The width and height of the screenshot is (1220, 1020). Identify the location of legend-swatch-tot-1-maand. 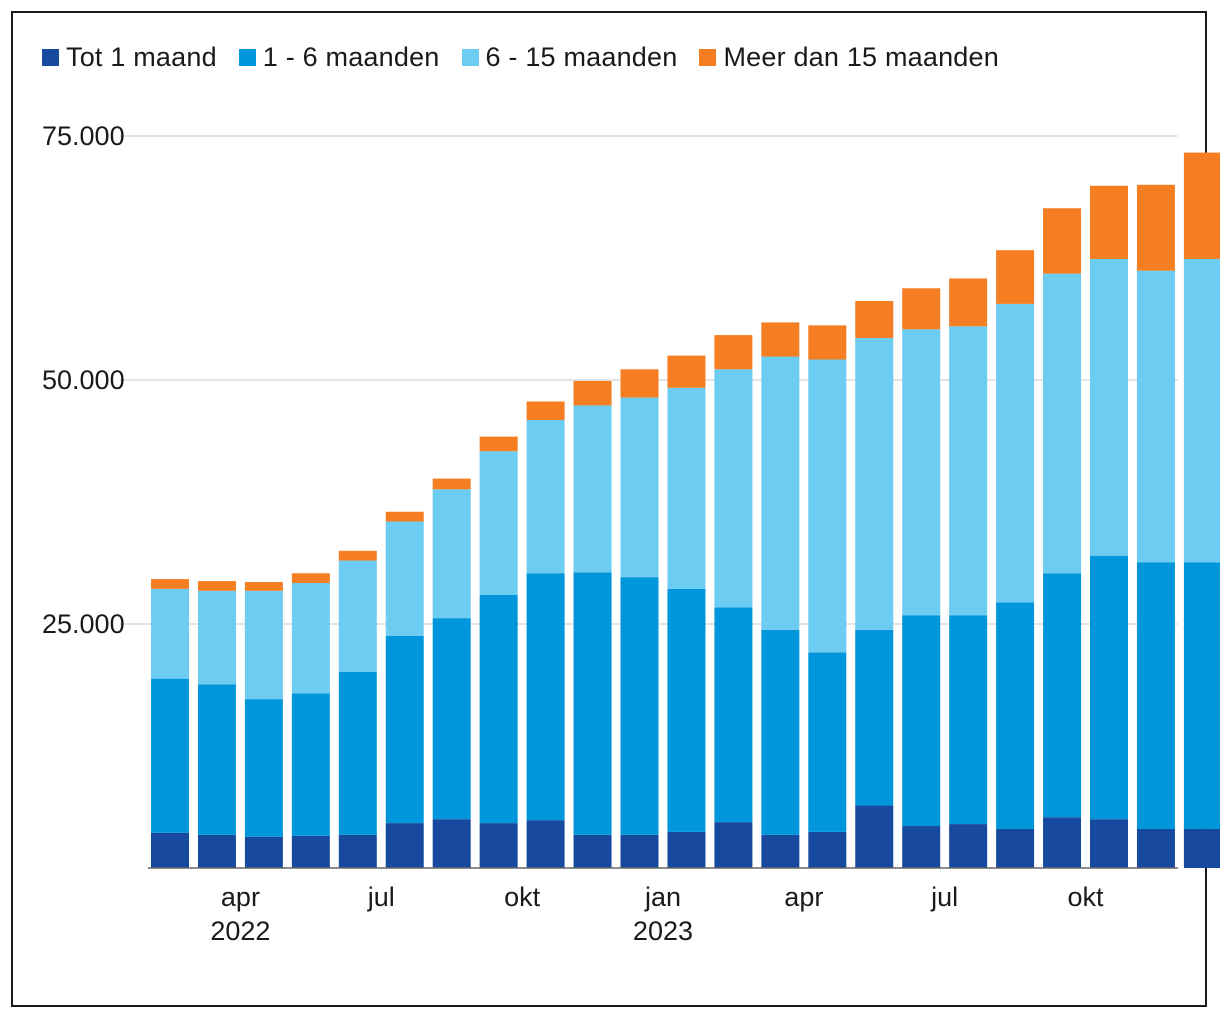
(50, 57).